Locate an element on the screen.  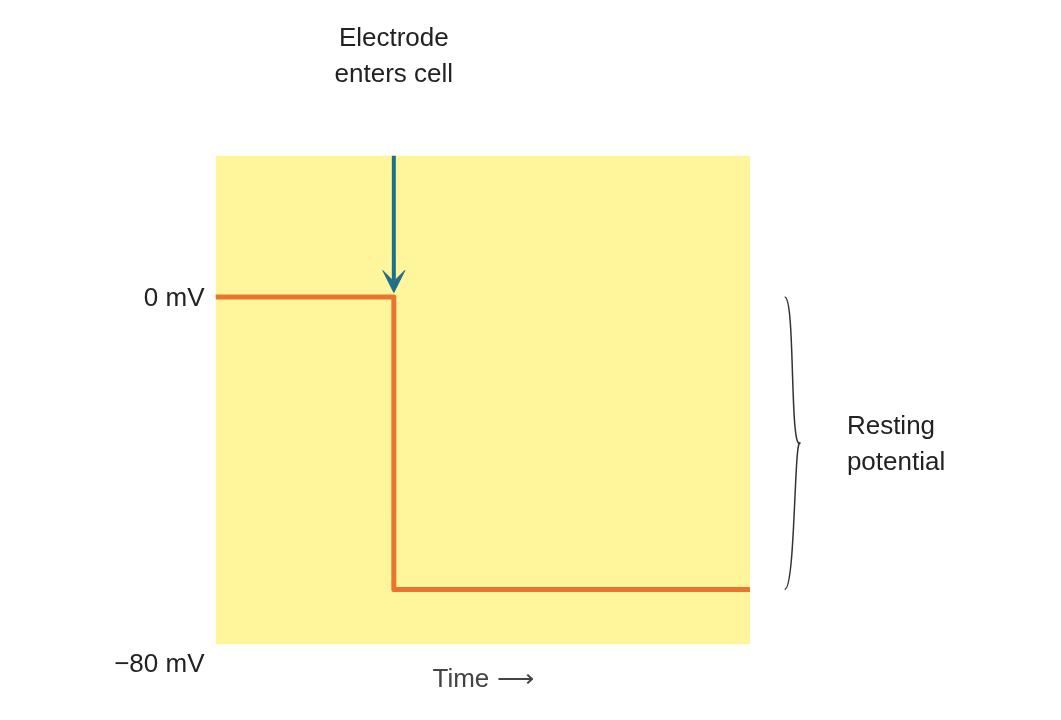
text: Electrode enters cell is located at coordinates (394, 54).